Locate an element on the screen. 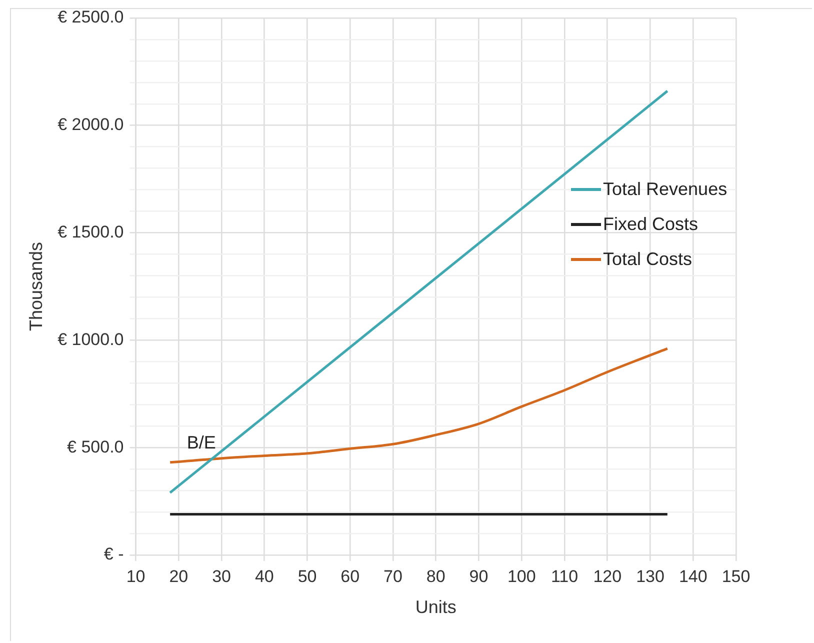 This screenshot has height=643, width=814. x-tick-label: 90 is located at coordinates (478, 576).